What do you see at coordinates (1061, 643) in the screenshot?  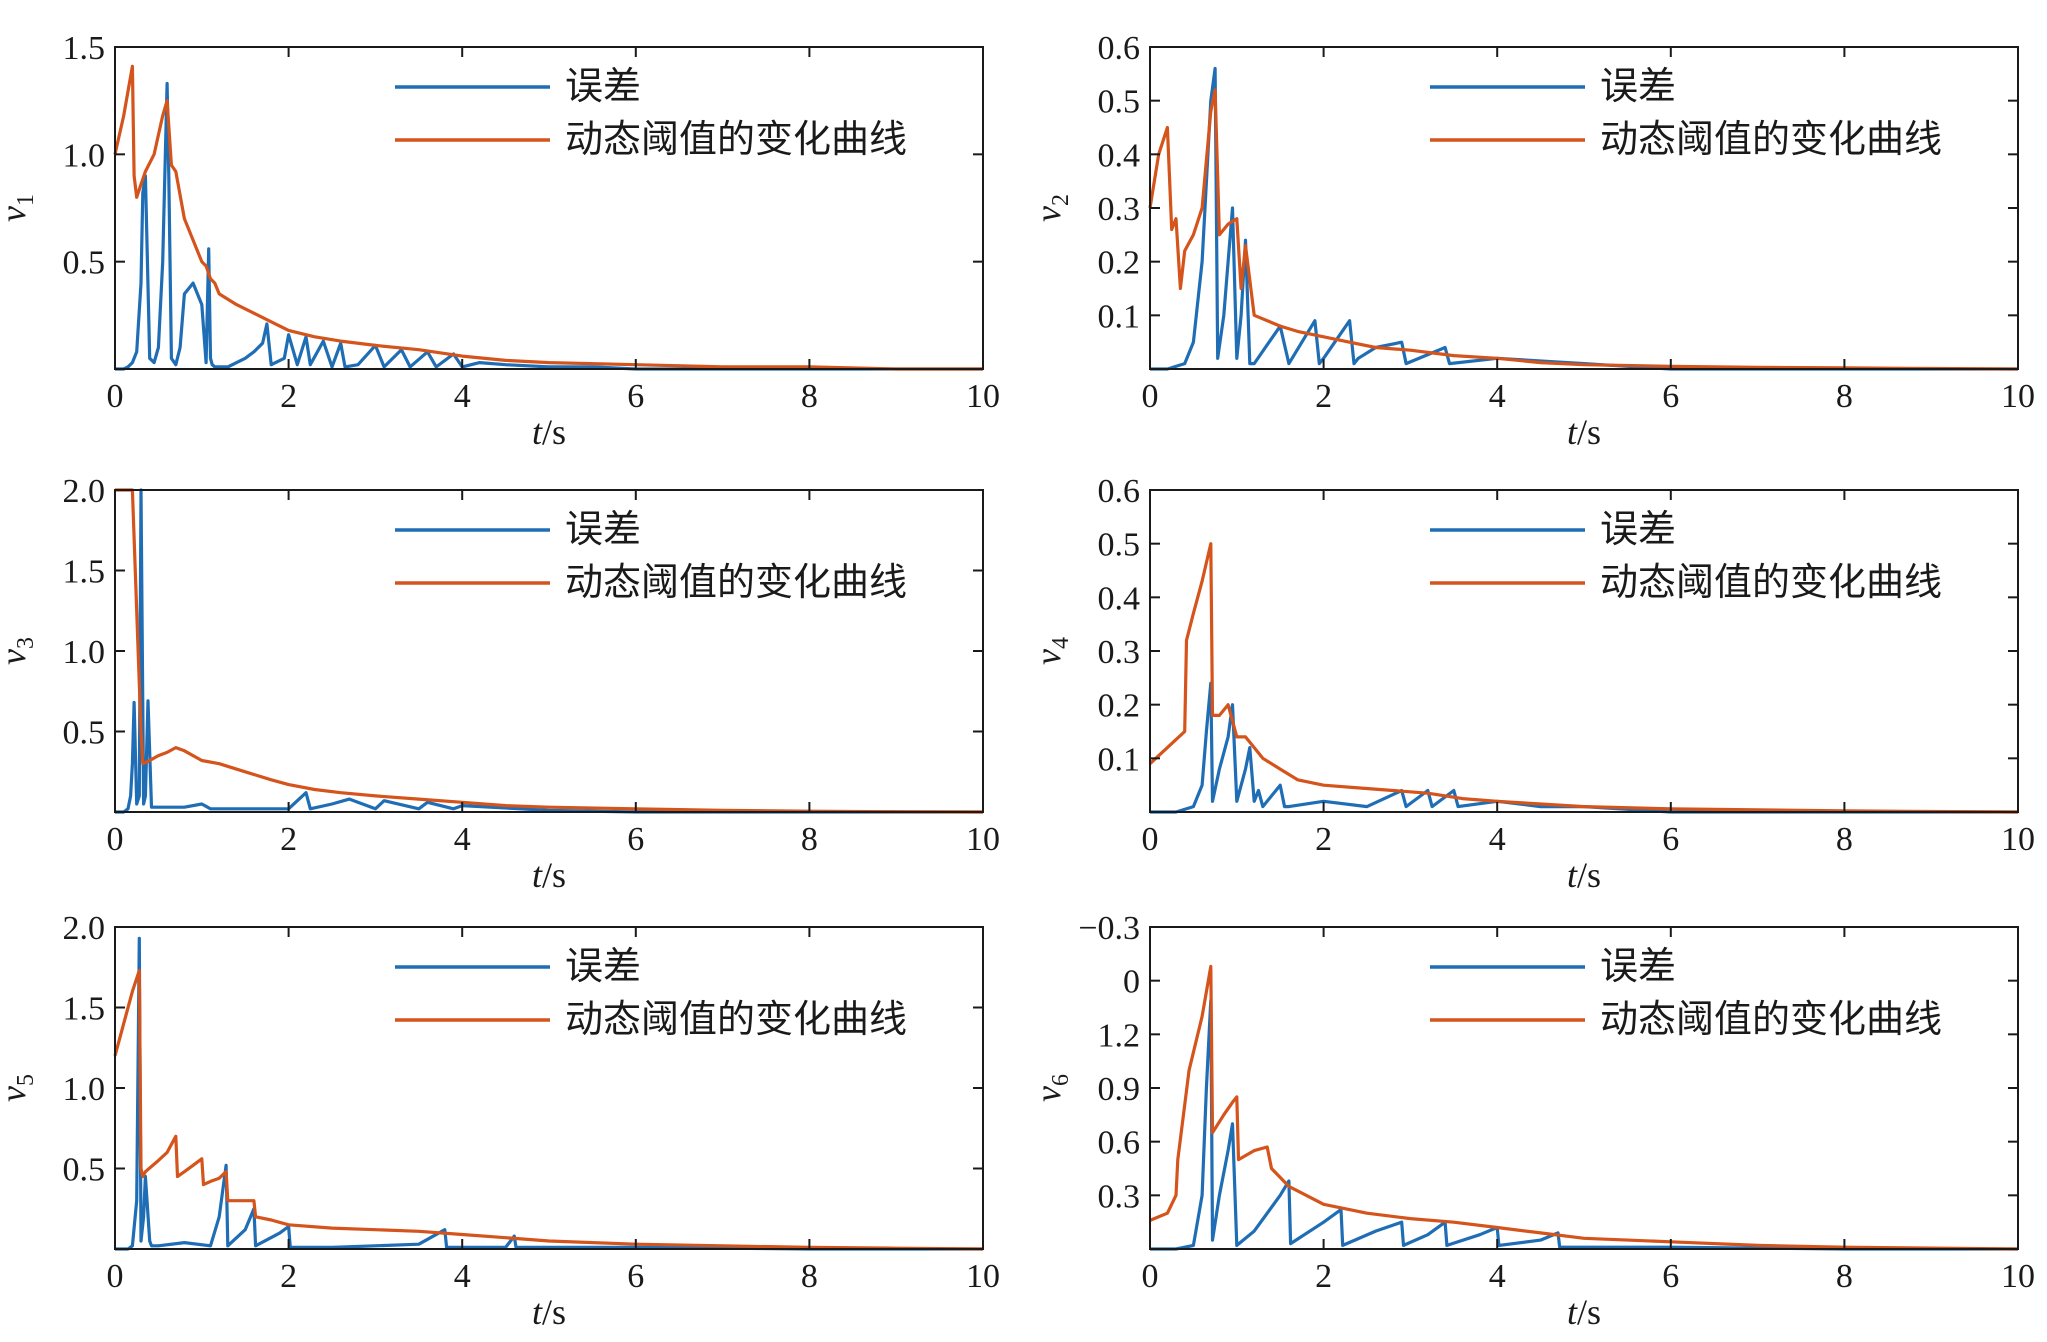 I see `y-axis-label-subscript: 4` at bounding box center [1061, 643].